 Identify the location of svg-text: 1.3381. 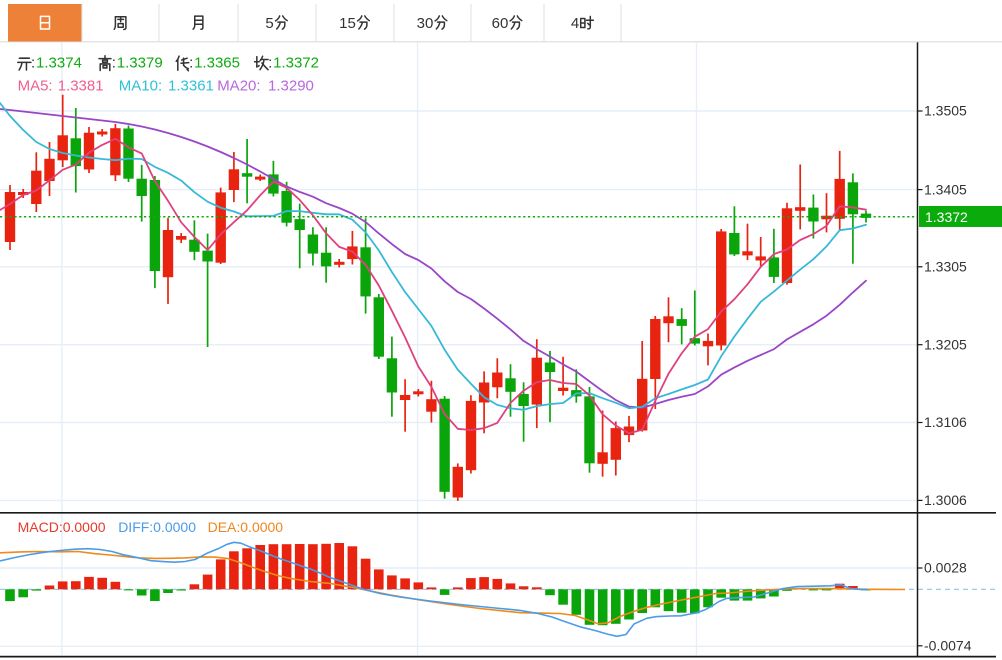
(81, 85).